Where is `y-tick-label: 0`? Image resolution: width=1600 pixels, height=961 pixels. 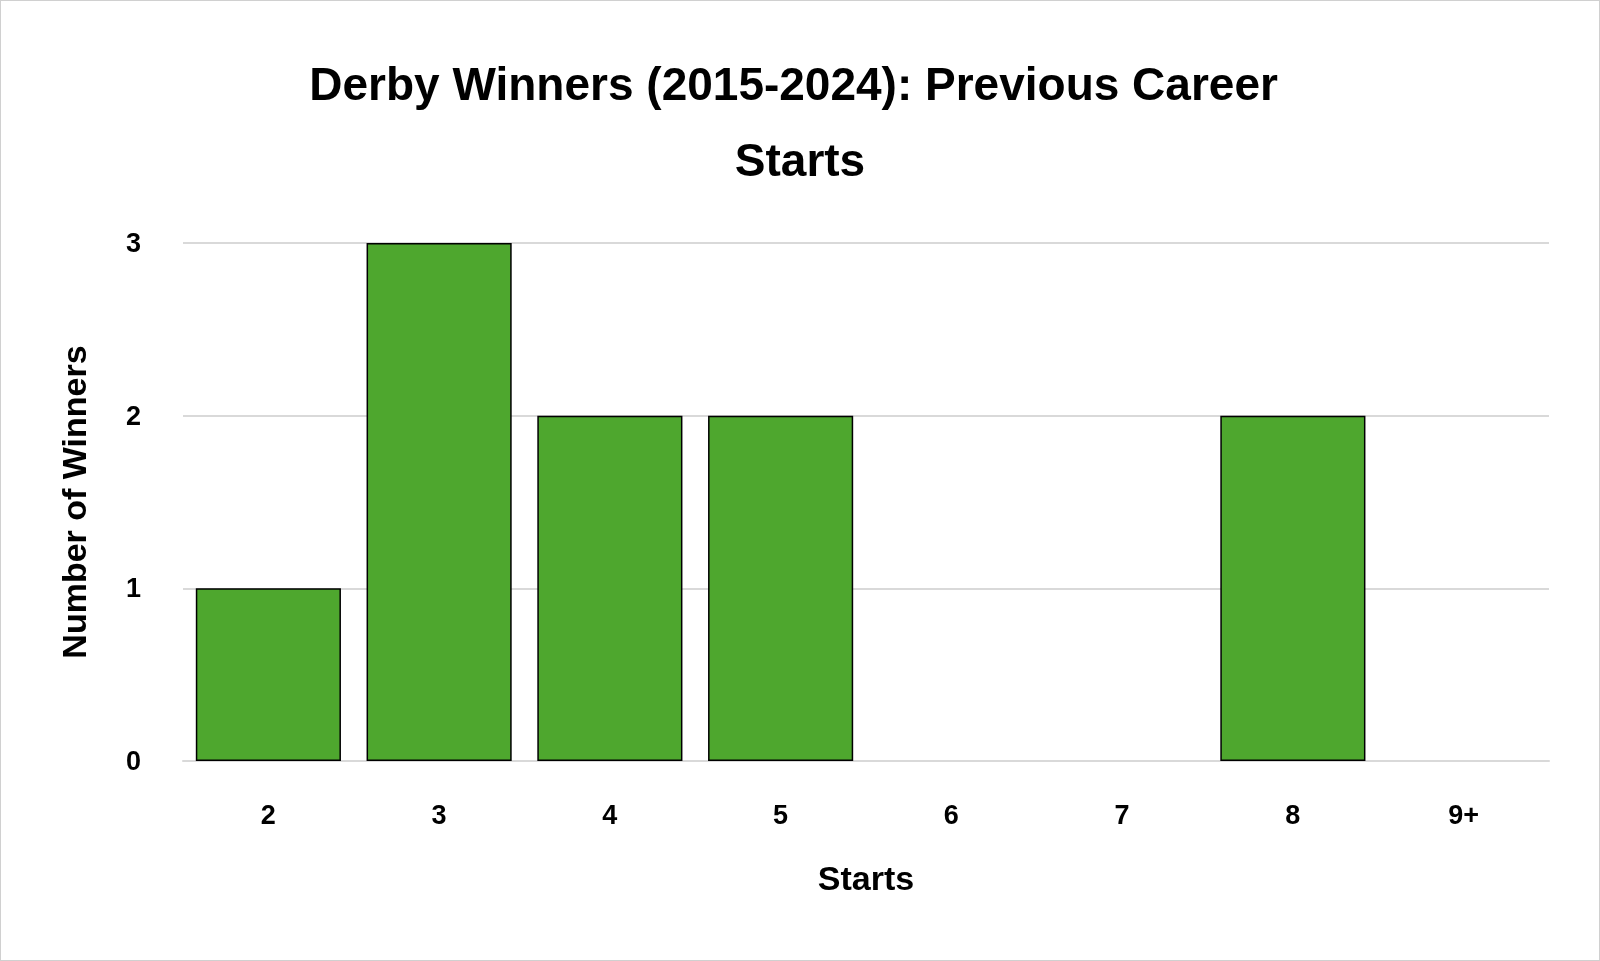
y-tick-label: 0 is located at coordinates (133, 761).